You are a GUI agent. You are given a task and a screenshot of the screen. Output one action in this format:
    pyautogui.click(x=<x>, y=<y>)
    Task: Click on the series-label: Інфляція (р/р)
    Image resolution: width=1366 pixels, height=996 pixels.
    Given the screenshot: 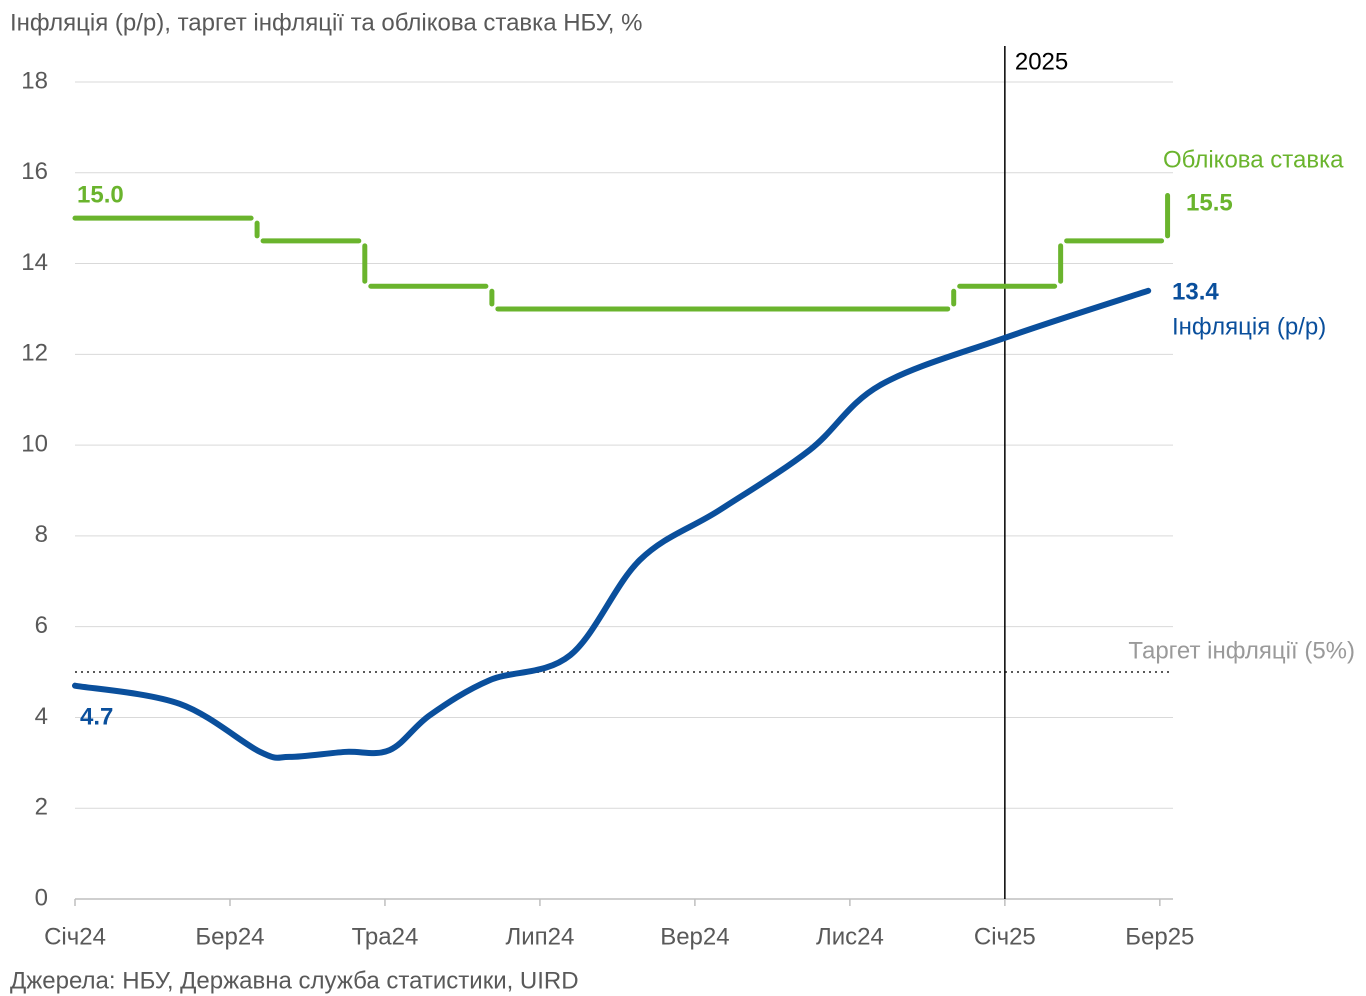 What is the action you would take?
    pyautogui.click(x=1249, y=326)
    